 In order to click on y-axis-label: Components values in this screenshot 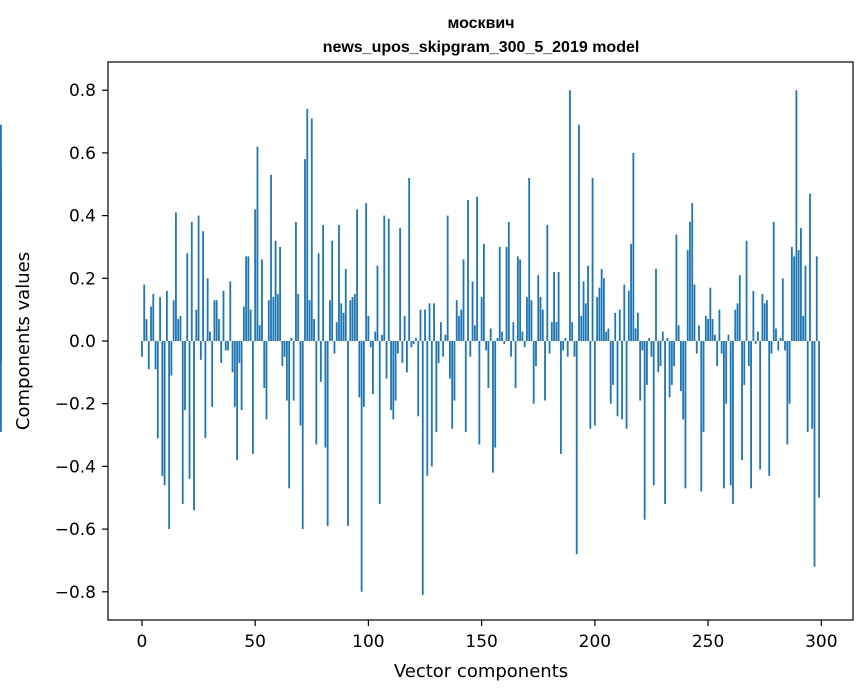, I will do `click(23, 341)`.